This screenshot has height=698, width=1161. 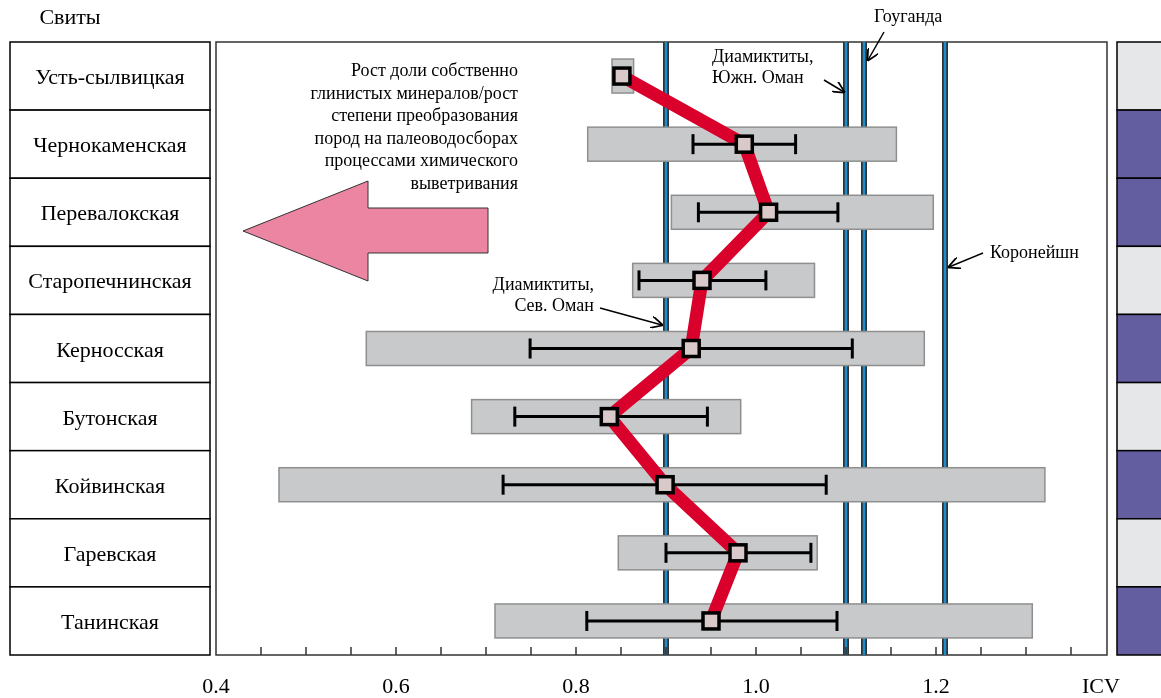 I want to click on y-axis-title: Свиты, so click(x=70, y=16).